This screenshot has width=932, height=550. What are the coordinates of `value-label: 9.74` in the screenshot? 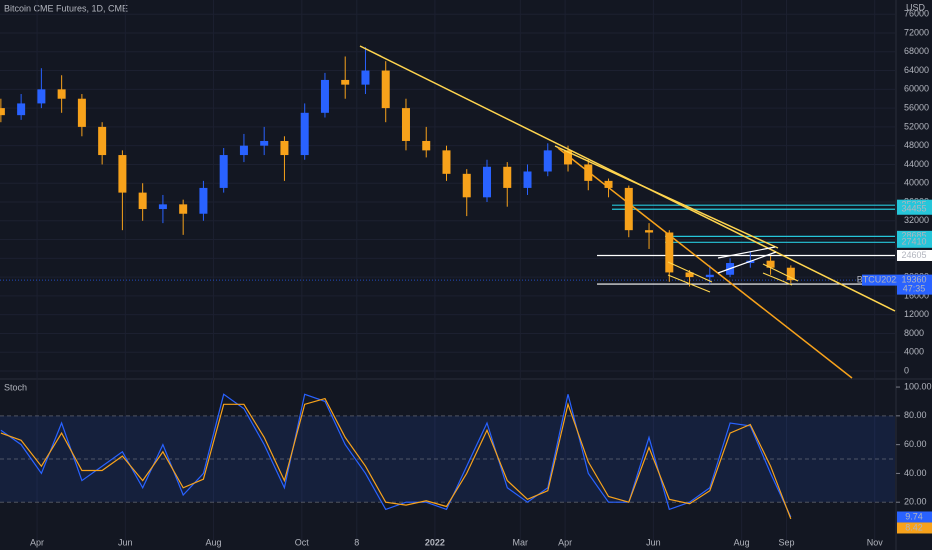 It's located at (914, 516).